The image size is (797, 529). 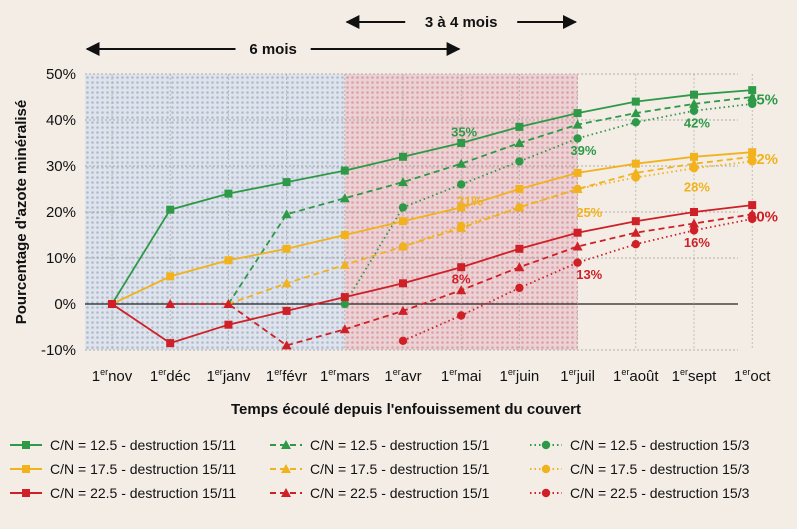 I want to click on end-label: 20%, so click(x=763, y=217).